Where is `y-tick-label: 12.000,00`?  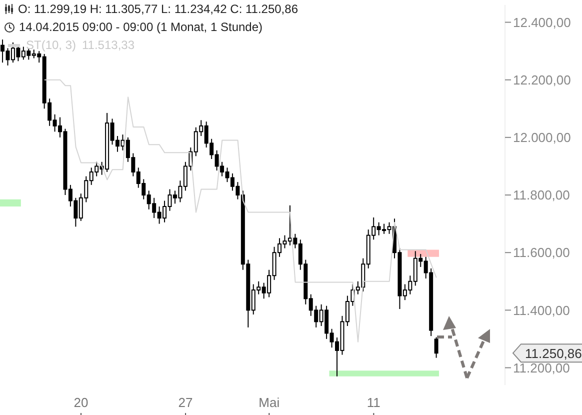
y-tick-label: 12.000,00 is located at coordinates (542, 138).